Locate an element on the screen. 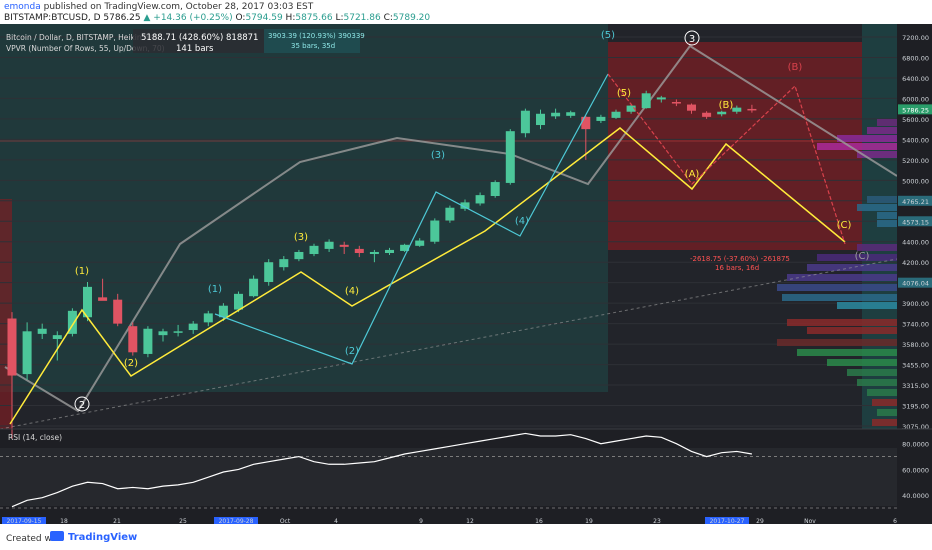  y-tick-label: 6800.00 is located at coordinates (915, 58).